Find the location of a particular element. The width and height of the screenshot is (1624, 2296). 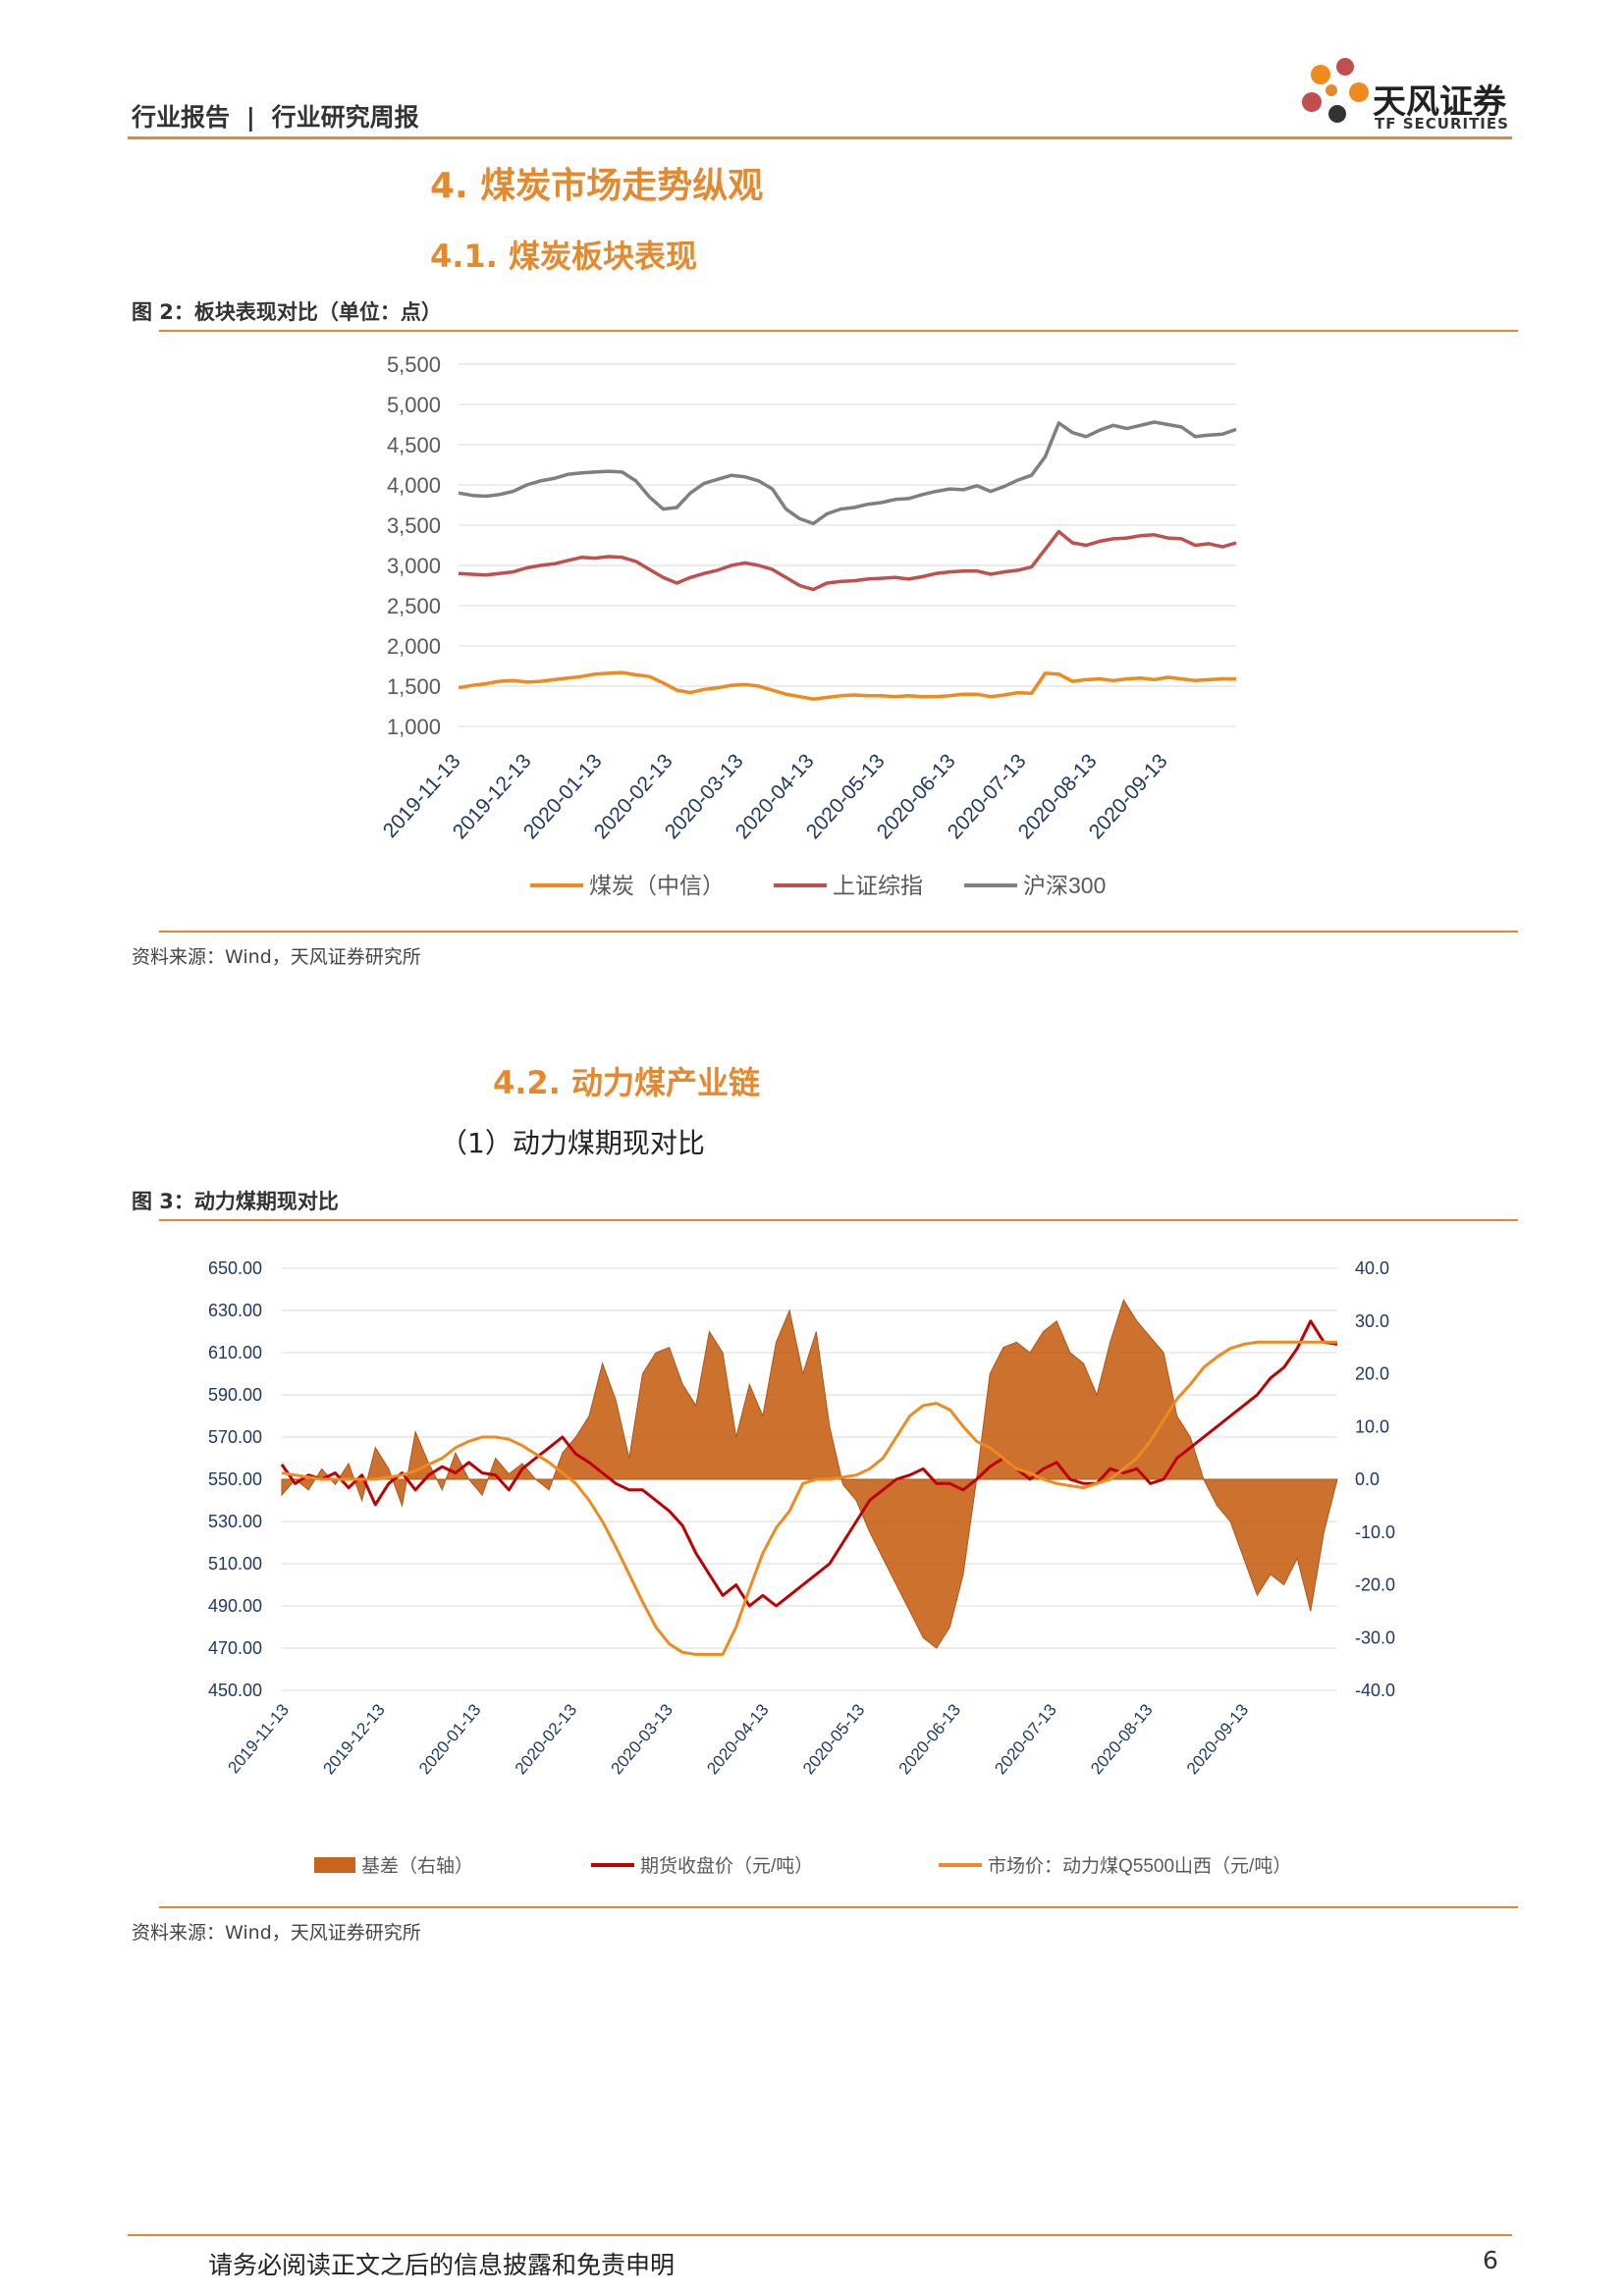

y2-tick-label: -30.0 is located at coordinates (1375, 1637).